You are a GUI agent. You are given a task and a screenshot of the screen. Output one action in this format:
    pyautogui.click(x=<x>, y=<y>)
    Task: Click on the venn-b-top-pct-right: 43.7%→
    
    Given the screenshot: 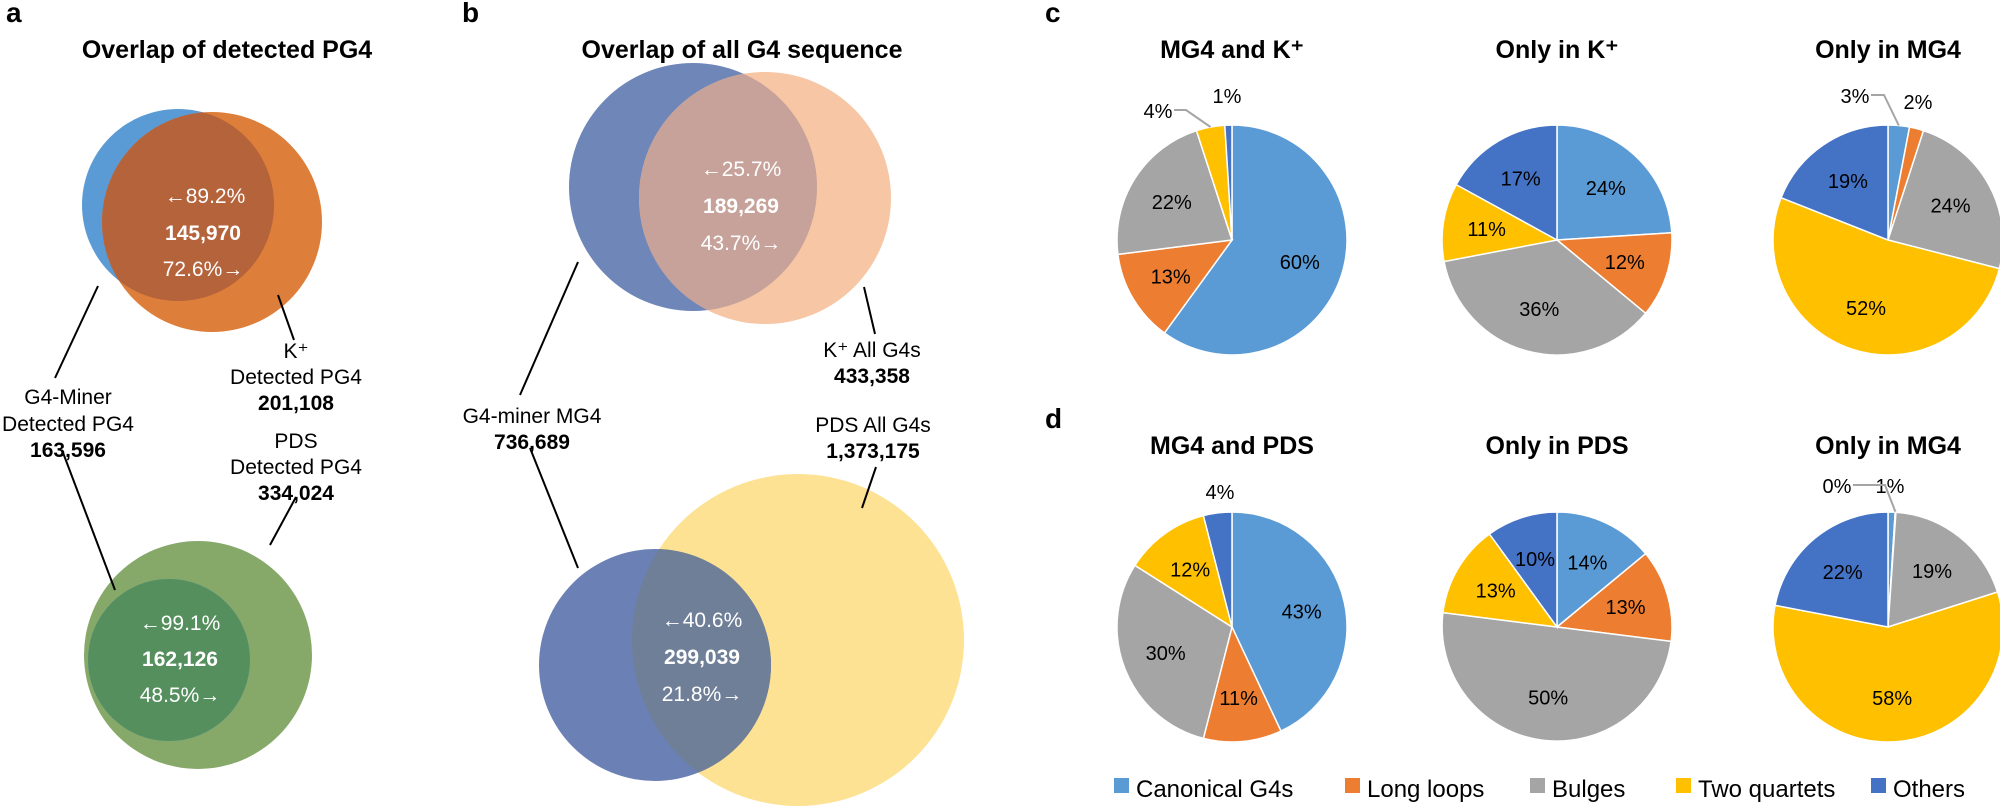 What is the action you would take?
    pyautogui.click(x=741, y=243)
    